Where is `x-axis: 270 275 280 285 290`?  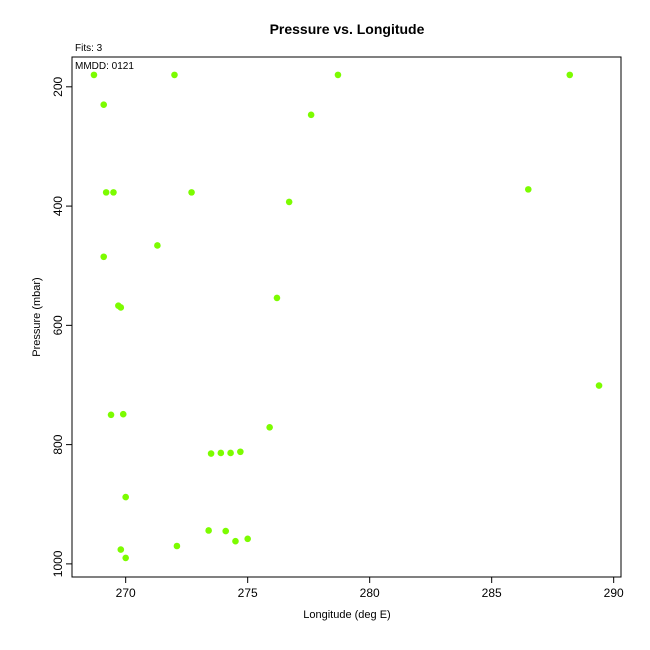
x-axis: 270 275 280 285 290 is located at coordinates (370, 588).